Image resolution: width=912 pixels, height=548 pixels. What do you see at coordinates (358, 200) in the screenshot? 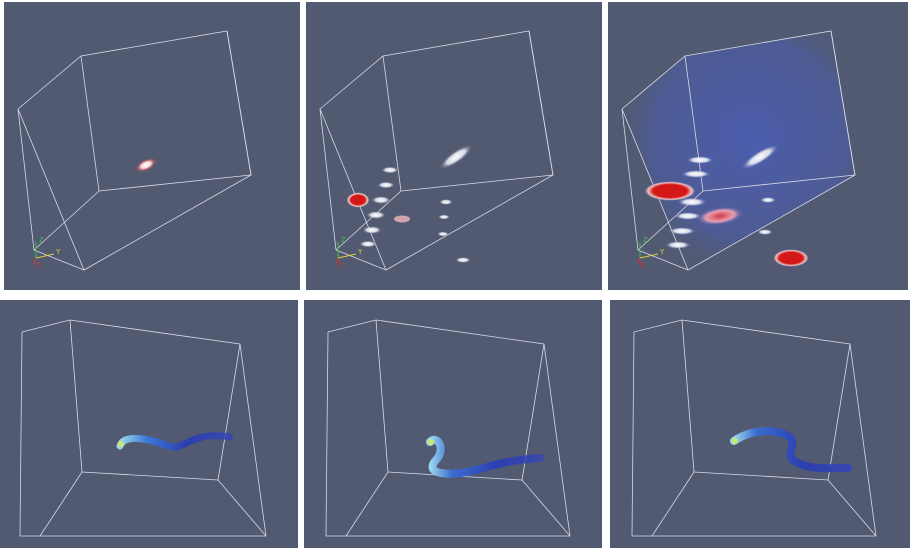
I see `hot-spot` at bounding box center [358, 200].